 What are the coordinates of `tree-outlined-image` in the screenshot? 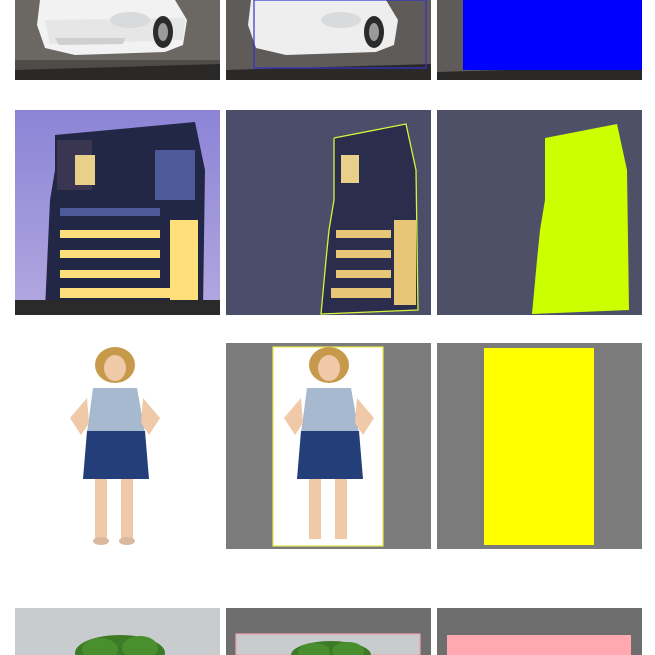 It's located at (328, 631).